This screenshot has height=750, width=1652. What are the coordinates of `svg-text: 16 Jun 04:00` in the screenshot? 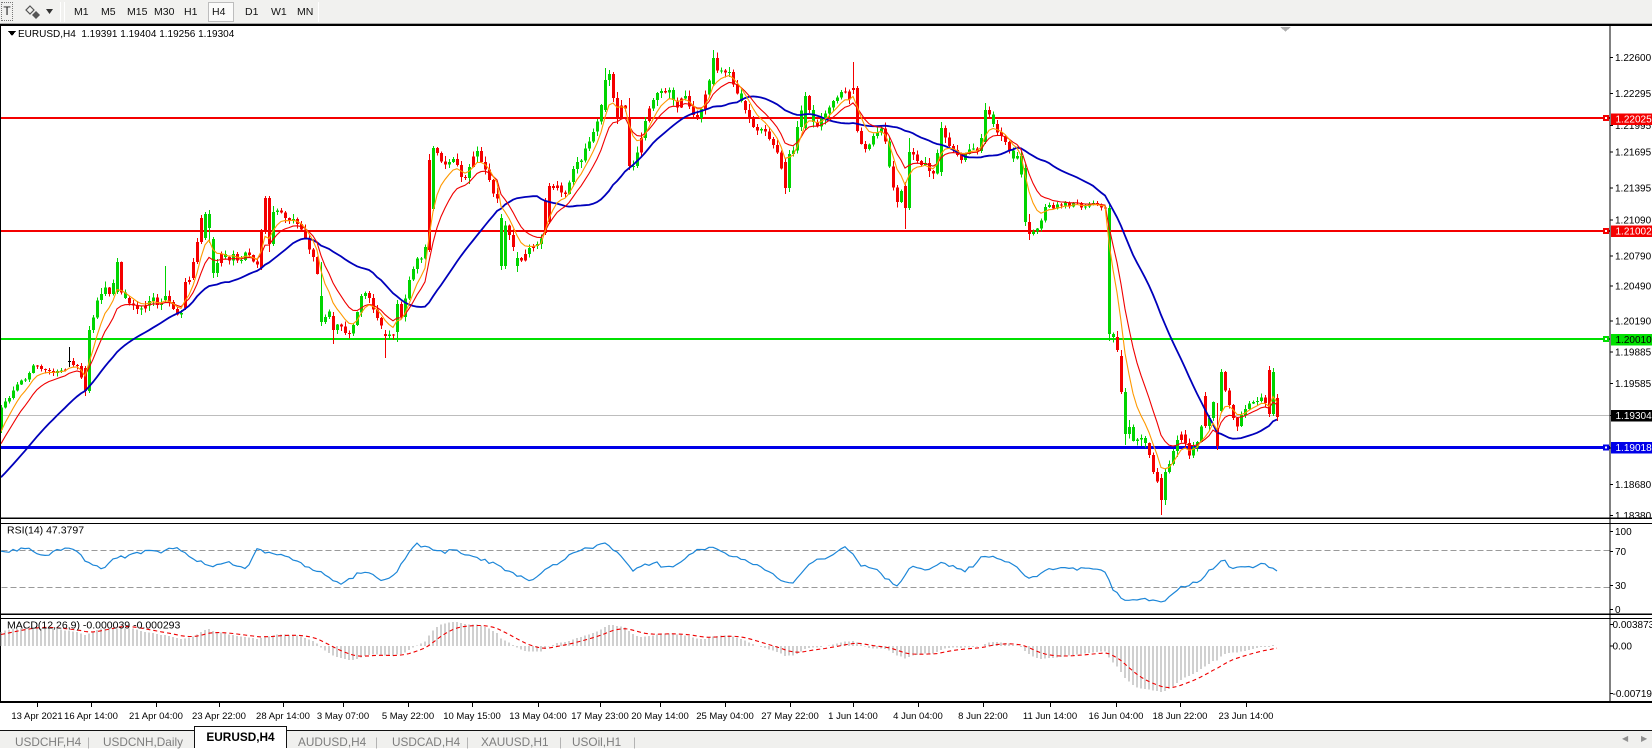 It's located at (1116, 716).